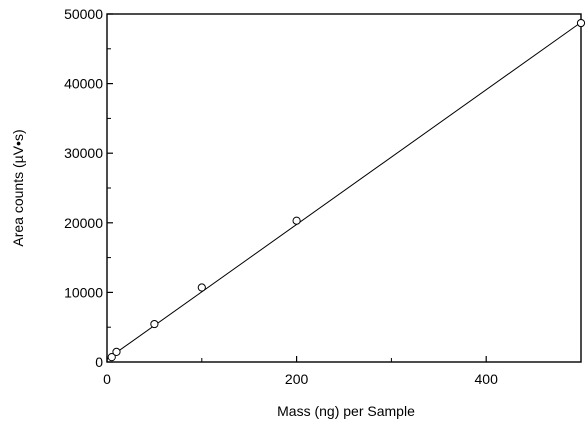 The image size is (586, 426). Describe the element at coordinates (88, 188) in the screenshot. I see `y-ticks-group: 0 10000 20000 30000 40000 50000` at that location.